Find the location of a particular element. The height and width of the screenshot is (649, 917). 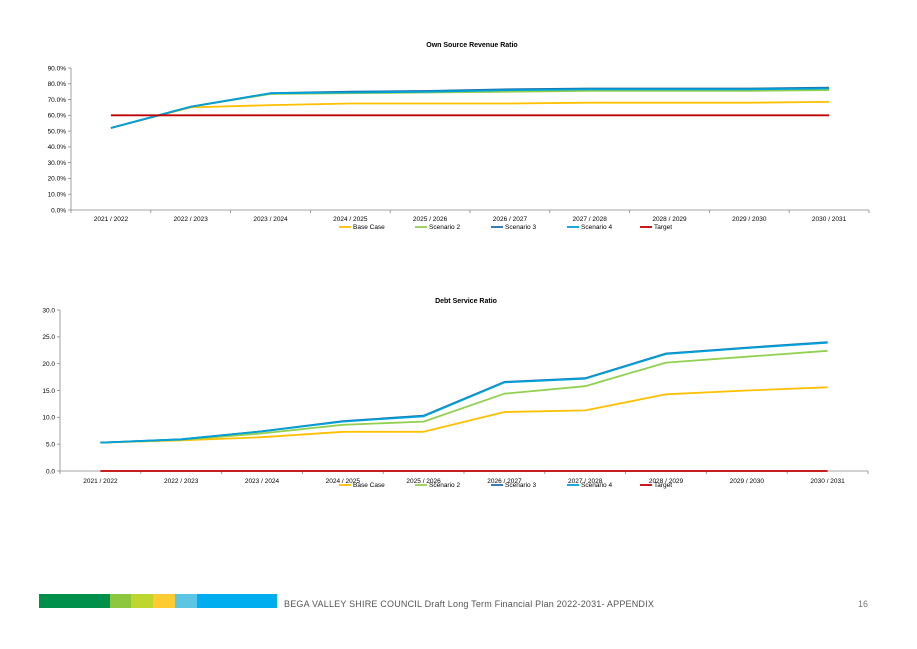

footer-color-bar is located at coordinates (158, 601).